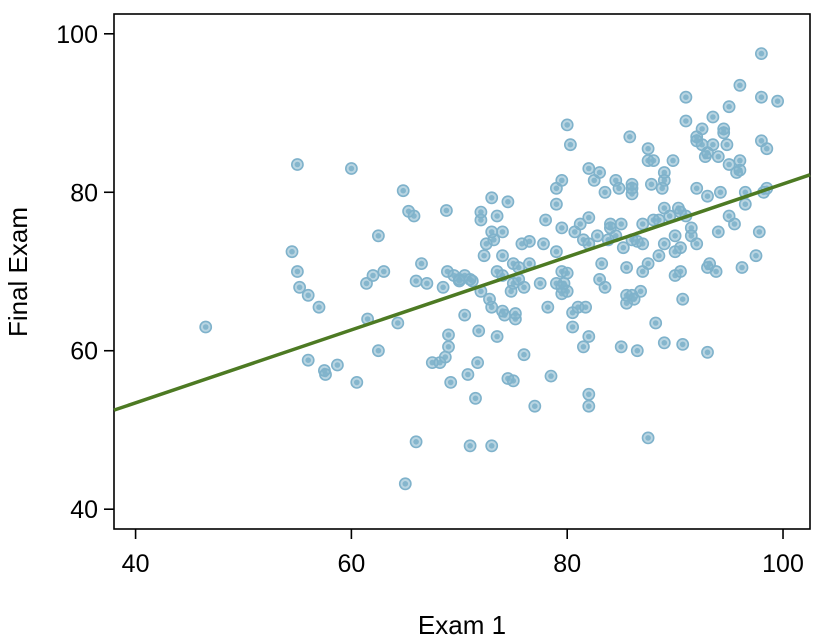 This screenshot has width=825, height=644. Describe the element at coordinates (85, 272) in the screenshot. I see `y-axis-ticks: 40 60 80 100` at that location.